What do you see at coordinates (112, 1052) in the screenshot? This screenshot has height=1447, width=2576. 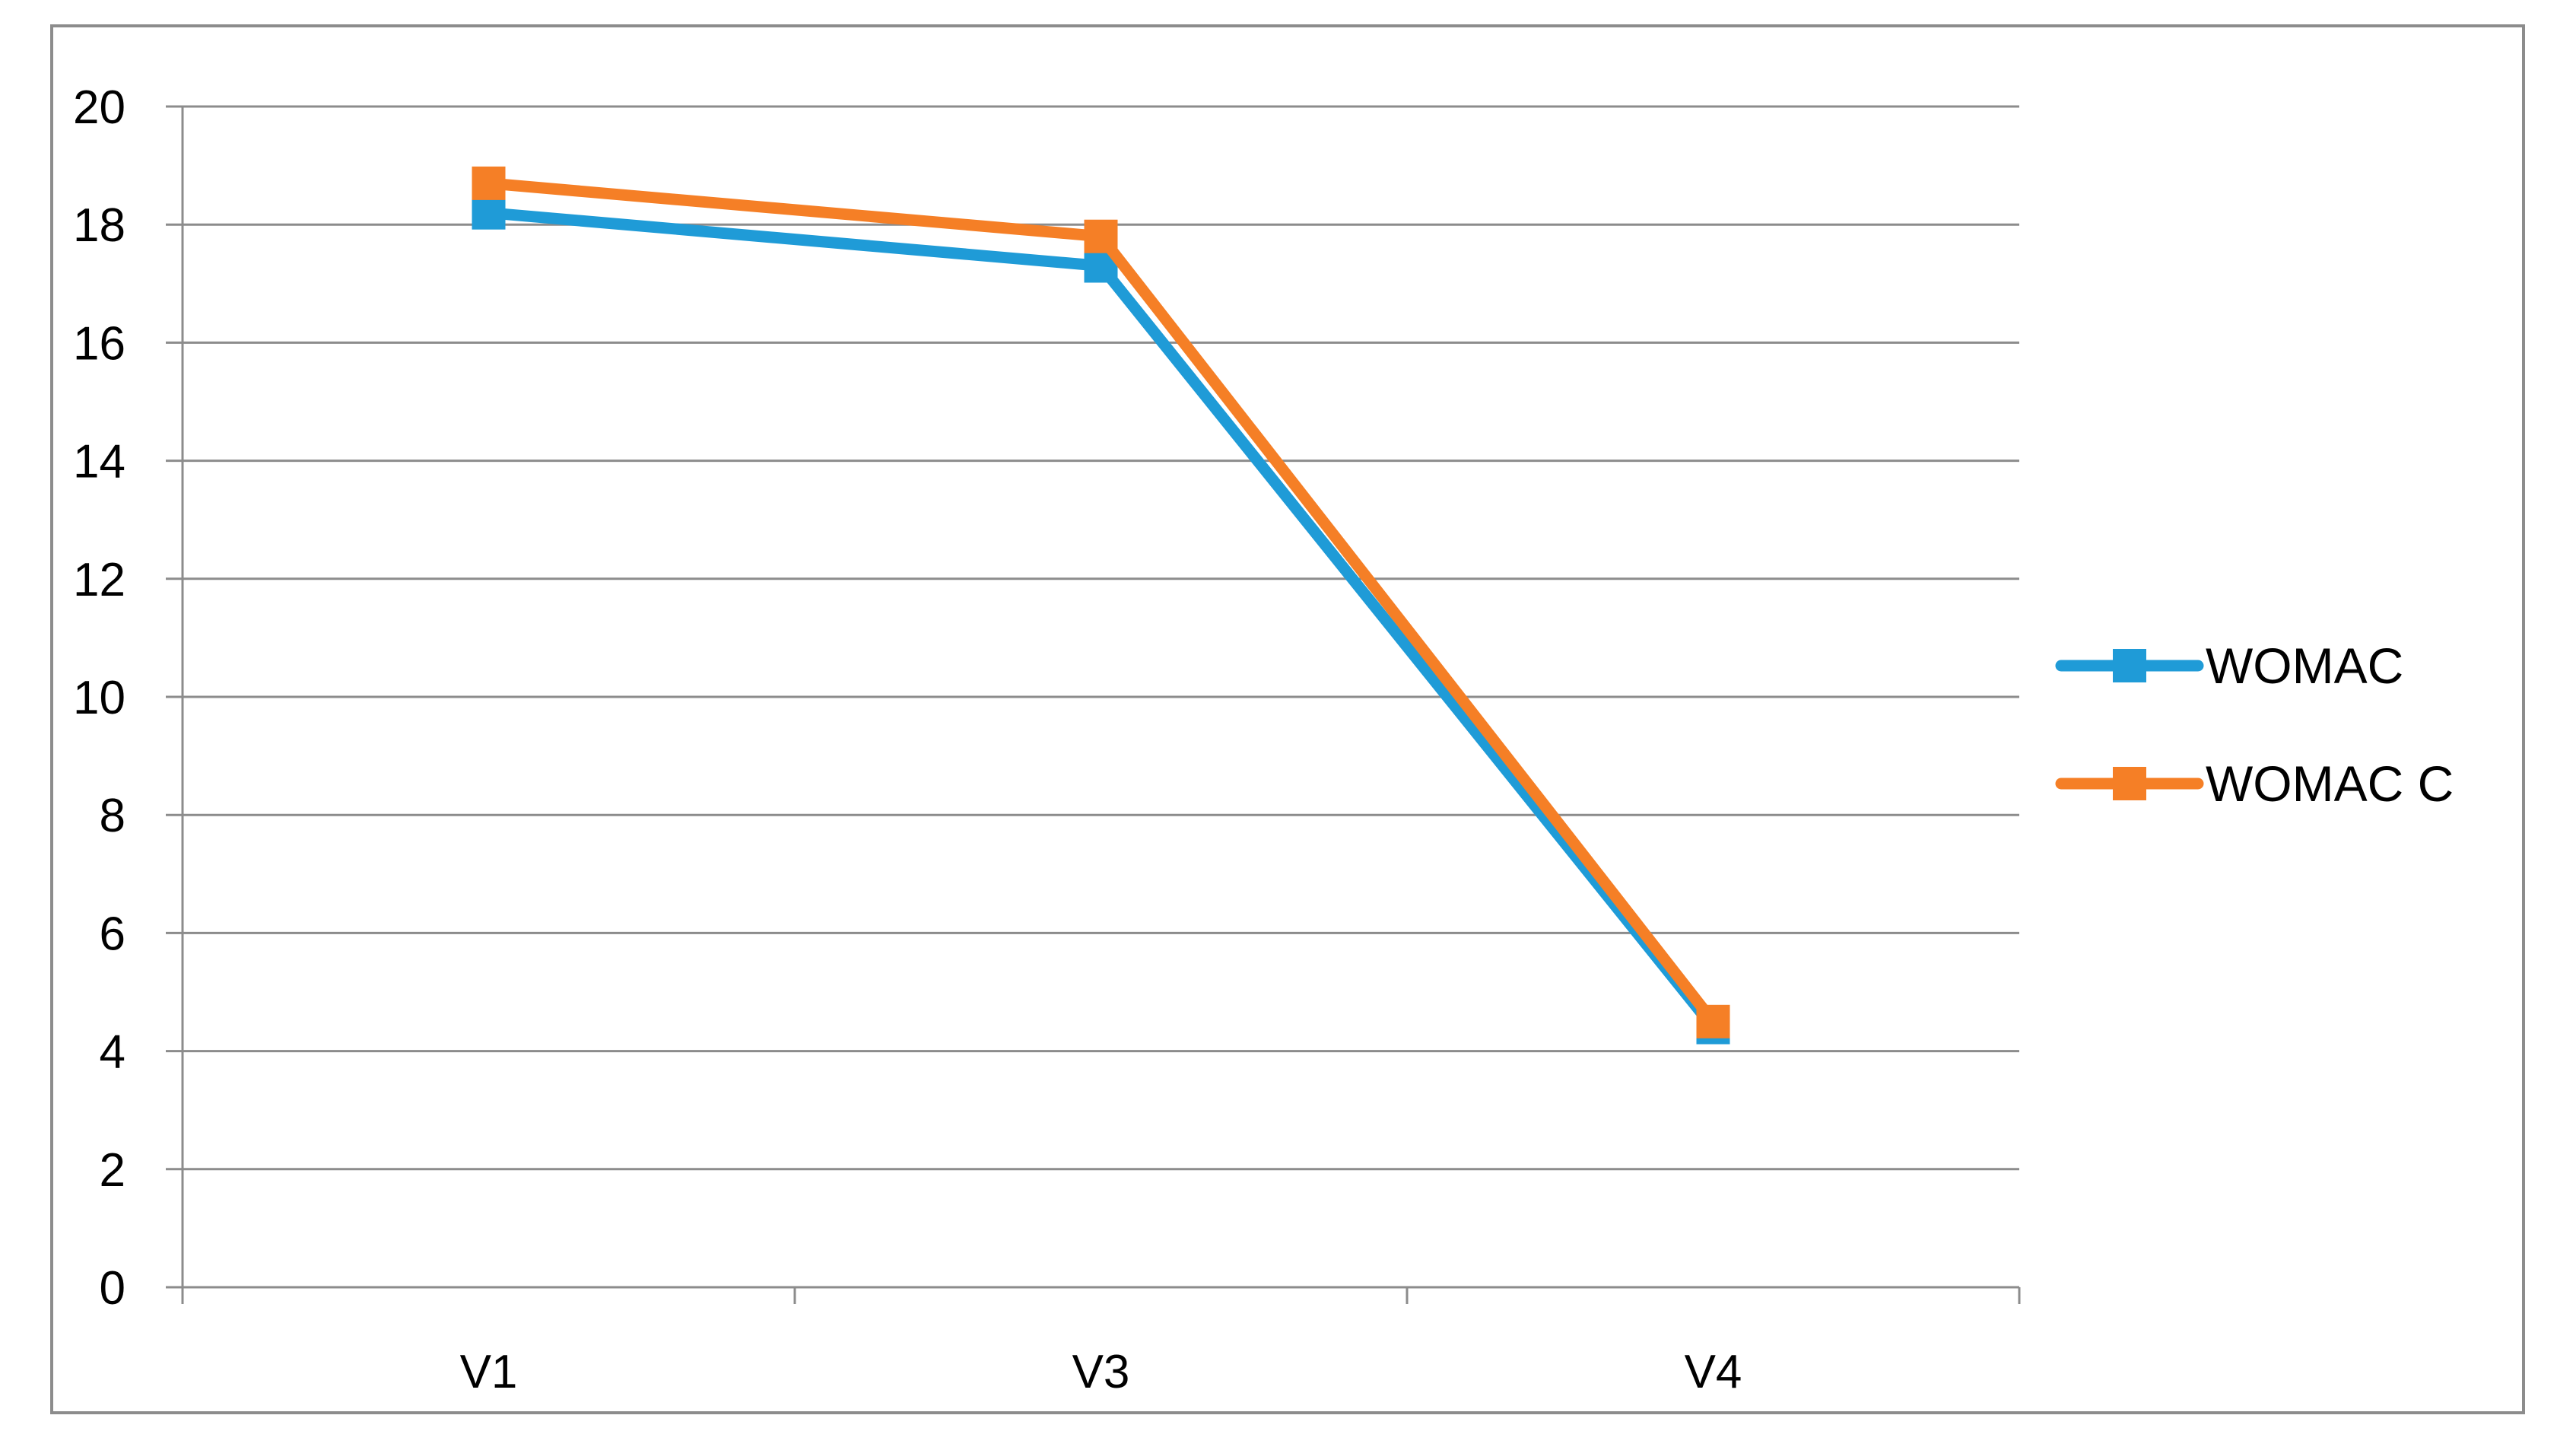 I see `y-tick-label: 4` at bounding box center [112, 1052].